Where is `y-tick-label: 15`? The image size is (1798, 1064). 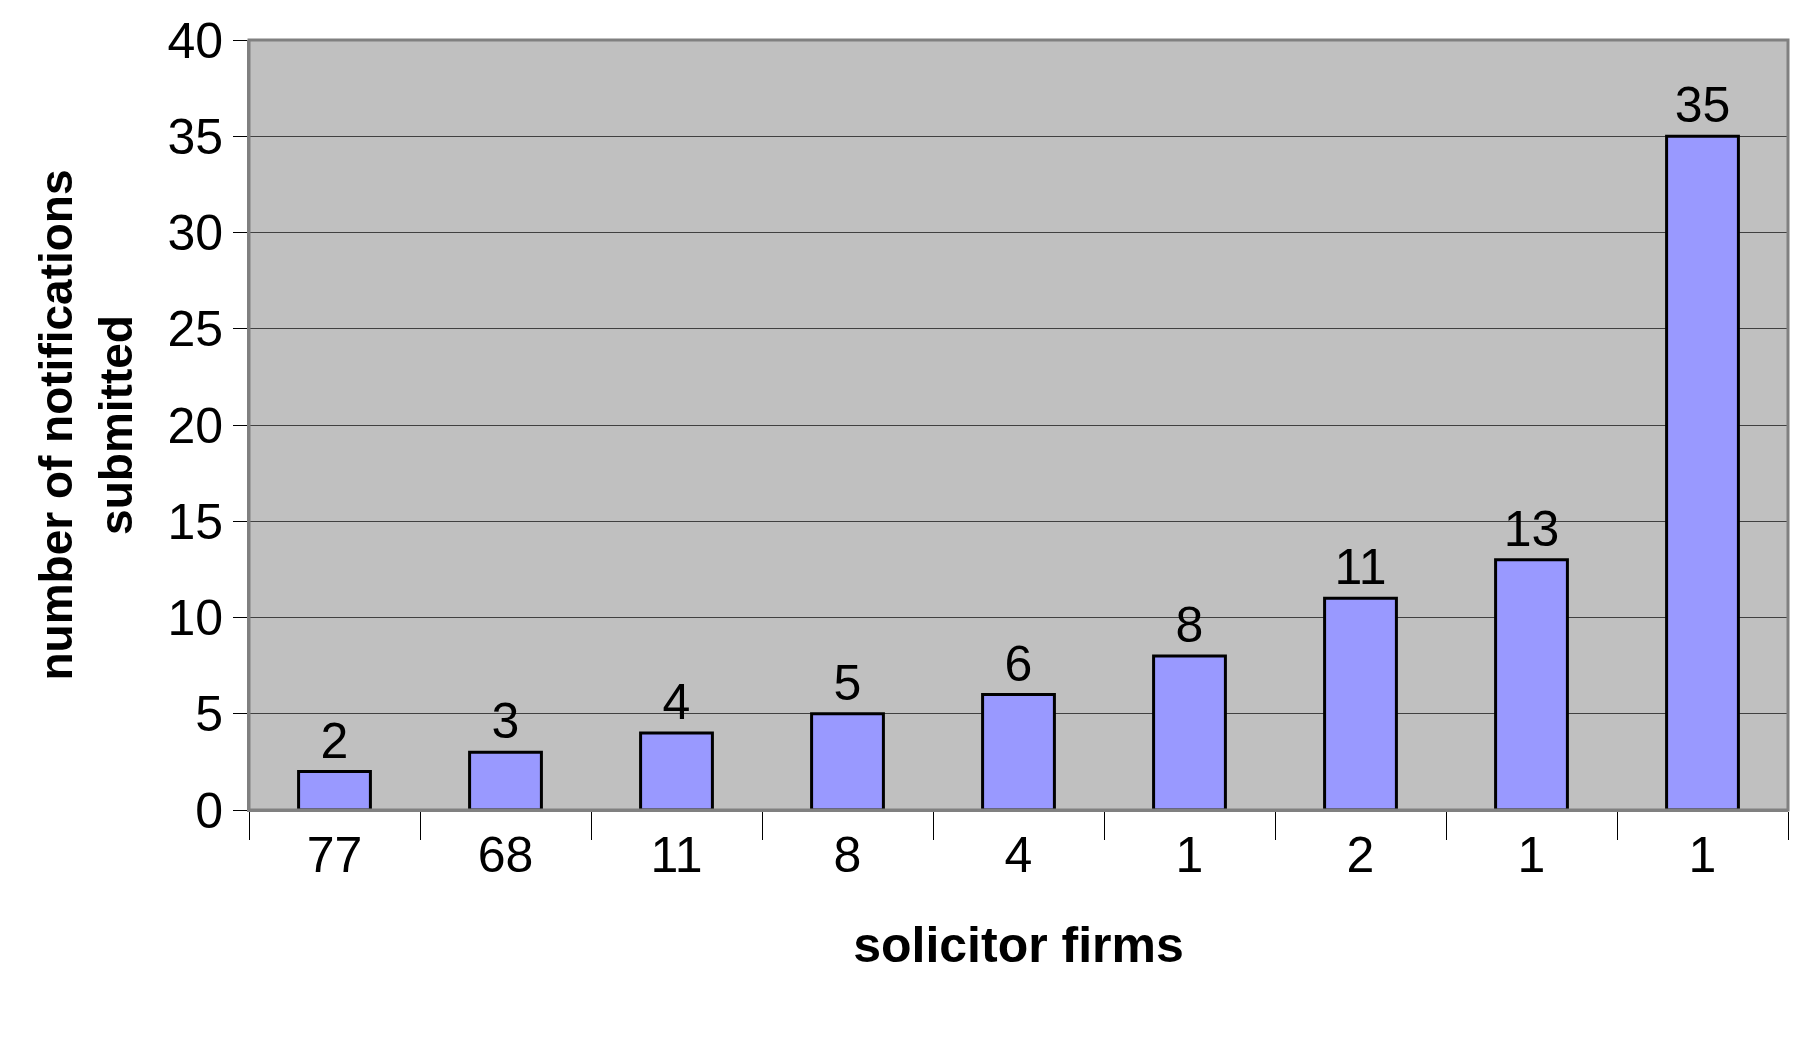
y-tick-label: 15 is located at coordinates (195, 521).